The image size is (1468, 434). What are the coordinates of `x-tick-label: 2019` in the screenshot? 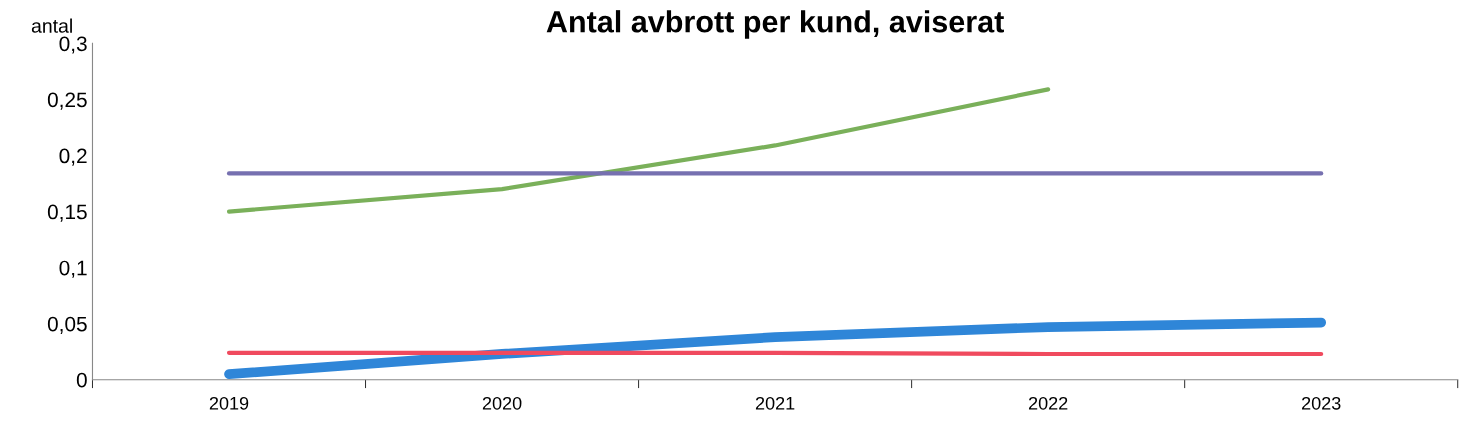 It's located at (229, 403).